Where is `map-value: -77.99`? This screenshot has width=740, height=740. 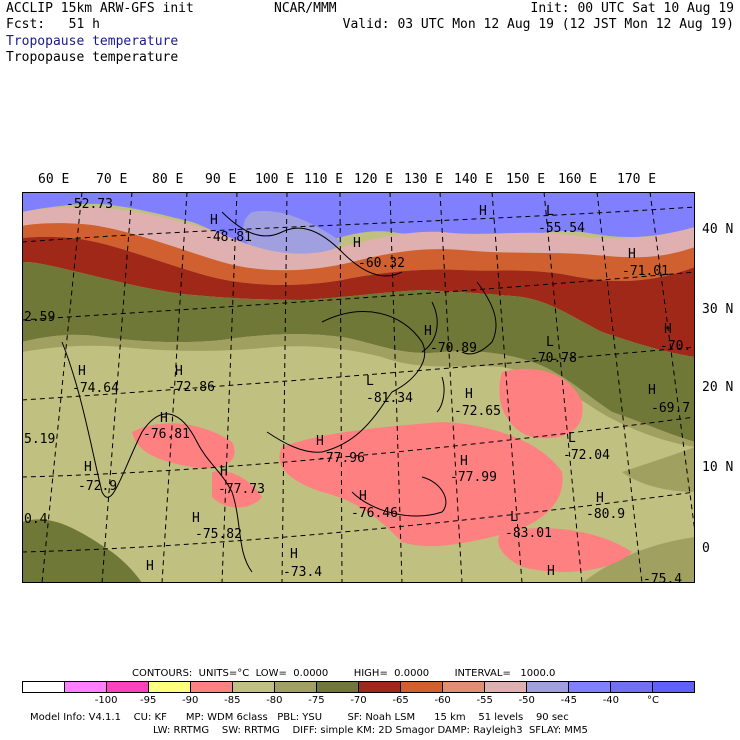
map-value: -77.99 is located at coordinates (473, 477).